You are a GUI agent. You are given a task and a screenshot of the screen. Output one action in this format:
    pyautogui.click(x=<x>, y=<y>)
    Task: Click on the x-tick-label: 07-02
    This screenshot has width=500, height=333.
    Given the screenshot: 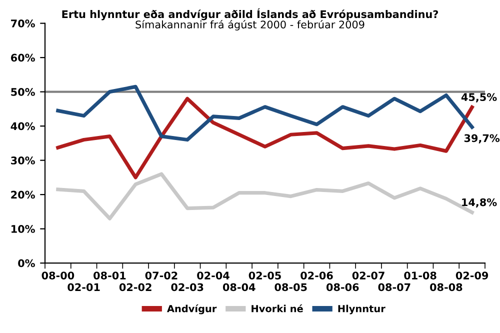 What is the action you would take?
    pyautogui.click(x=161, y=276)
    